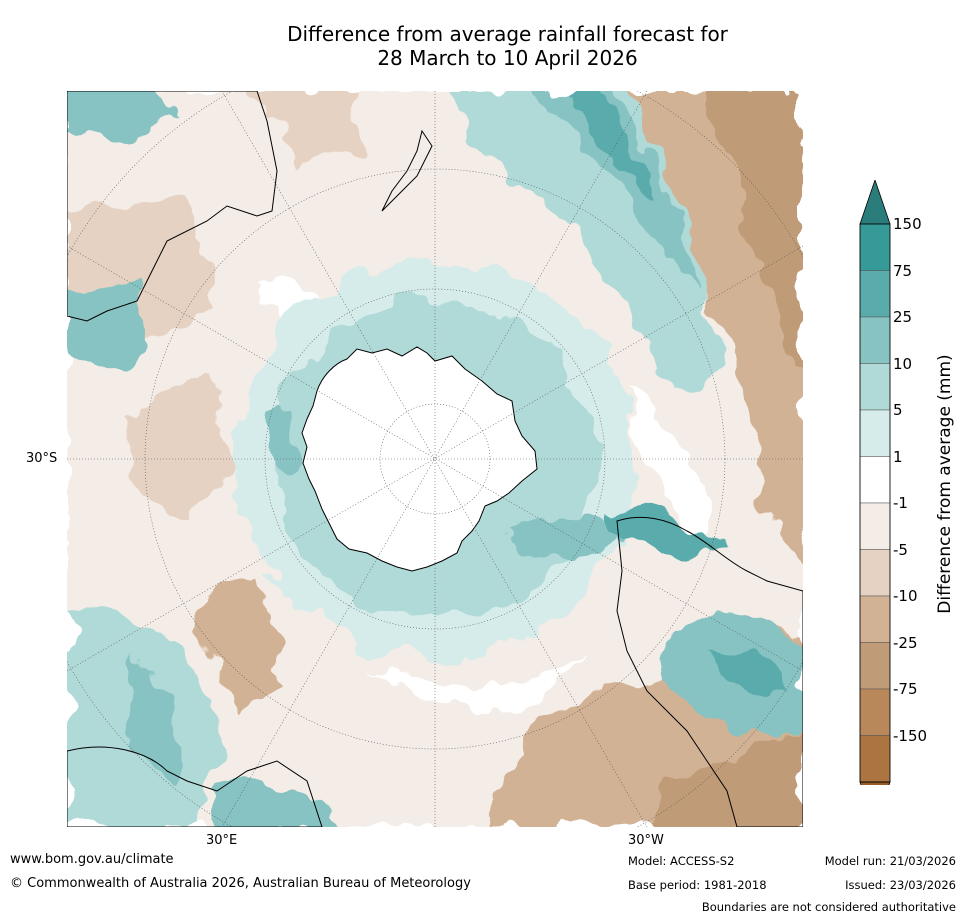 The height and width of the screenshot is (919, 965). I want to click on footer-issued: Issued: 23/03/2026, so click(900, 885).